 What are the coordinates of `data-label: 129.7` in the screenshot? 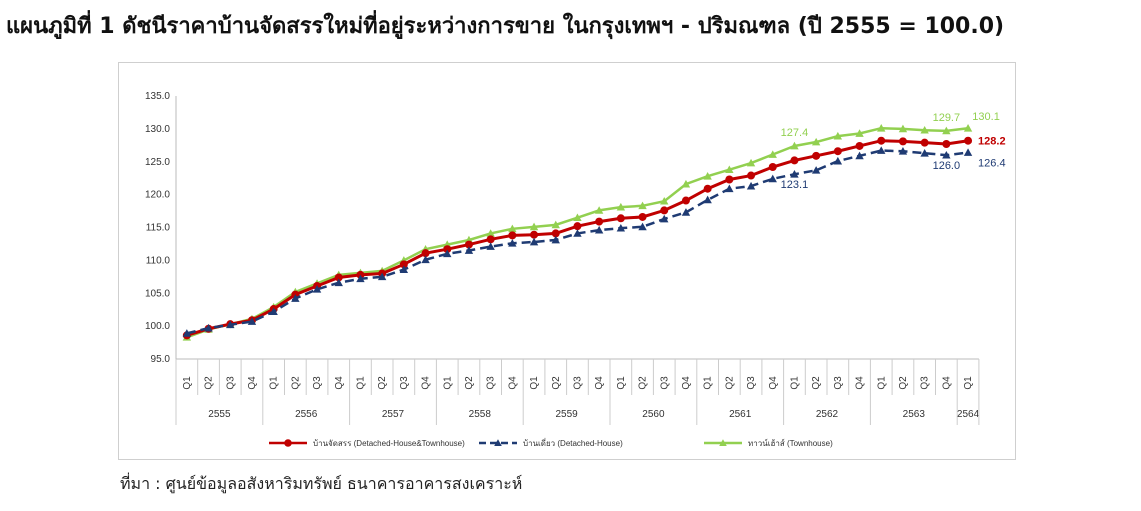 It's located at (947, 118).